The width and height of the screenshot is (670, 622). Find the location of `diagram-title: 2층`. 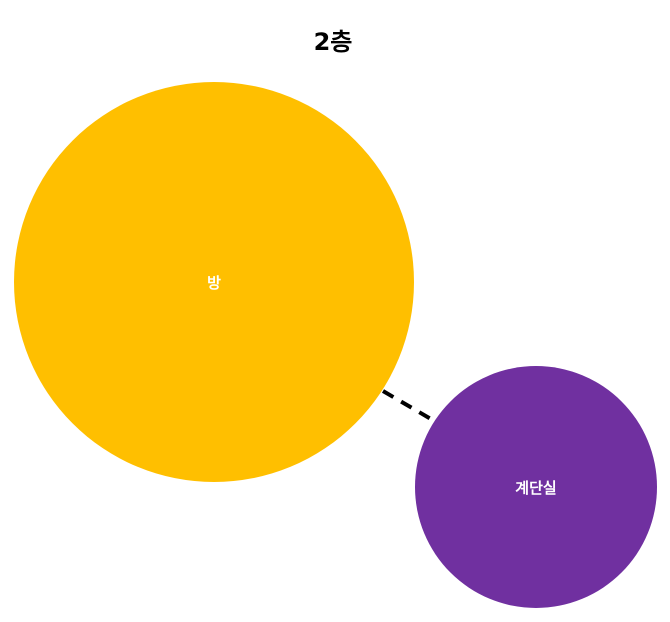

diagram-title: 2층 is located at coordinates (333, 42).